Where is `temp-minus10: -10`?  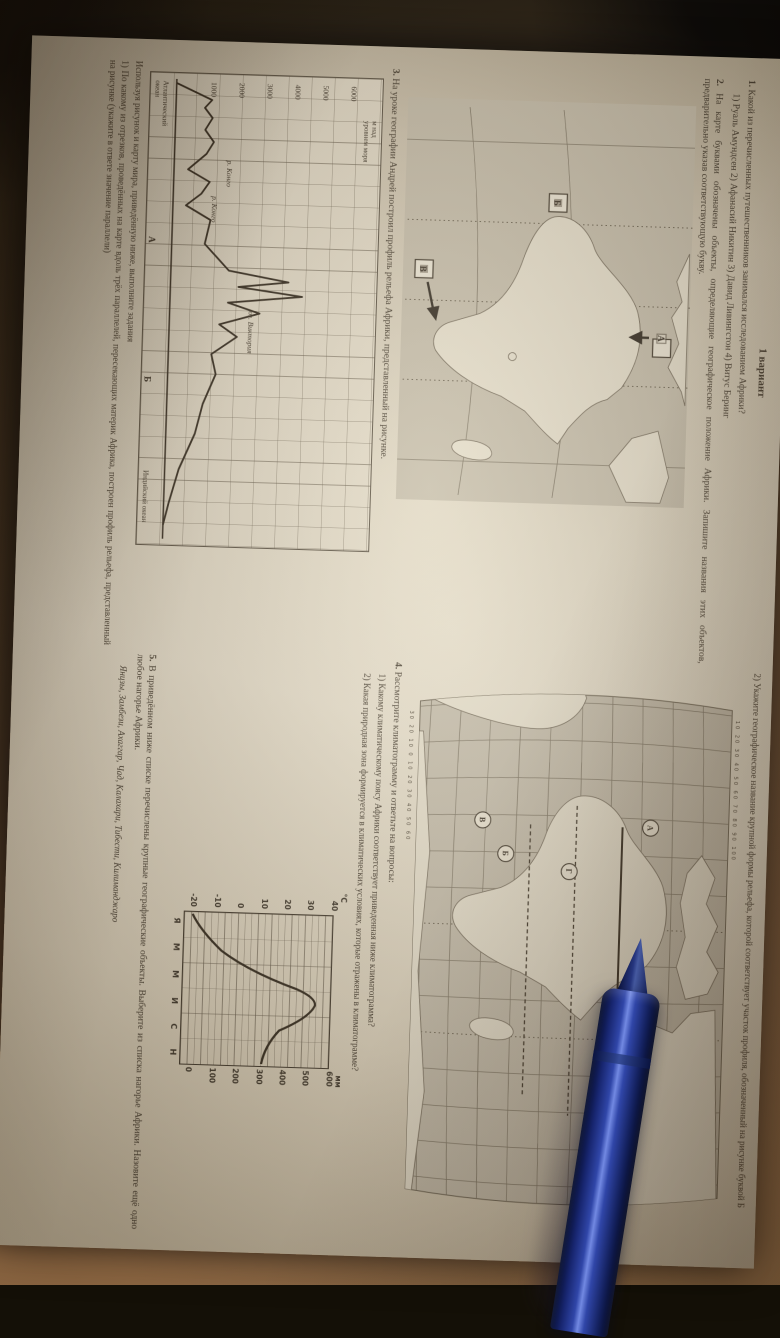
temp-minus10: -10 is located at coordinates (217, 900).